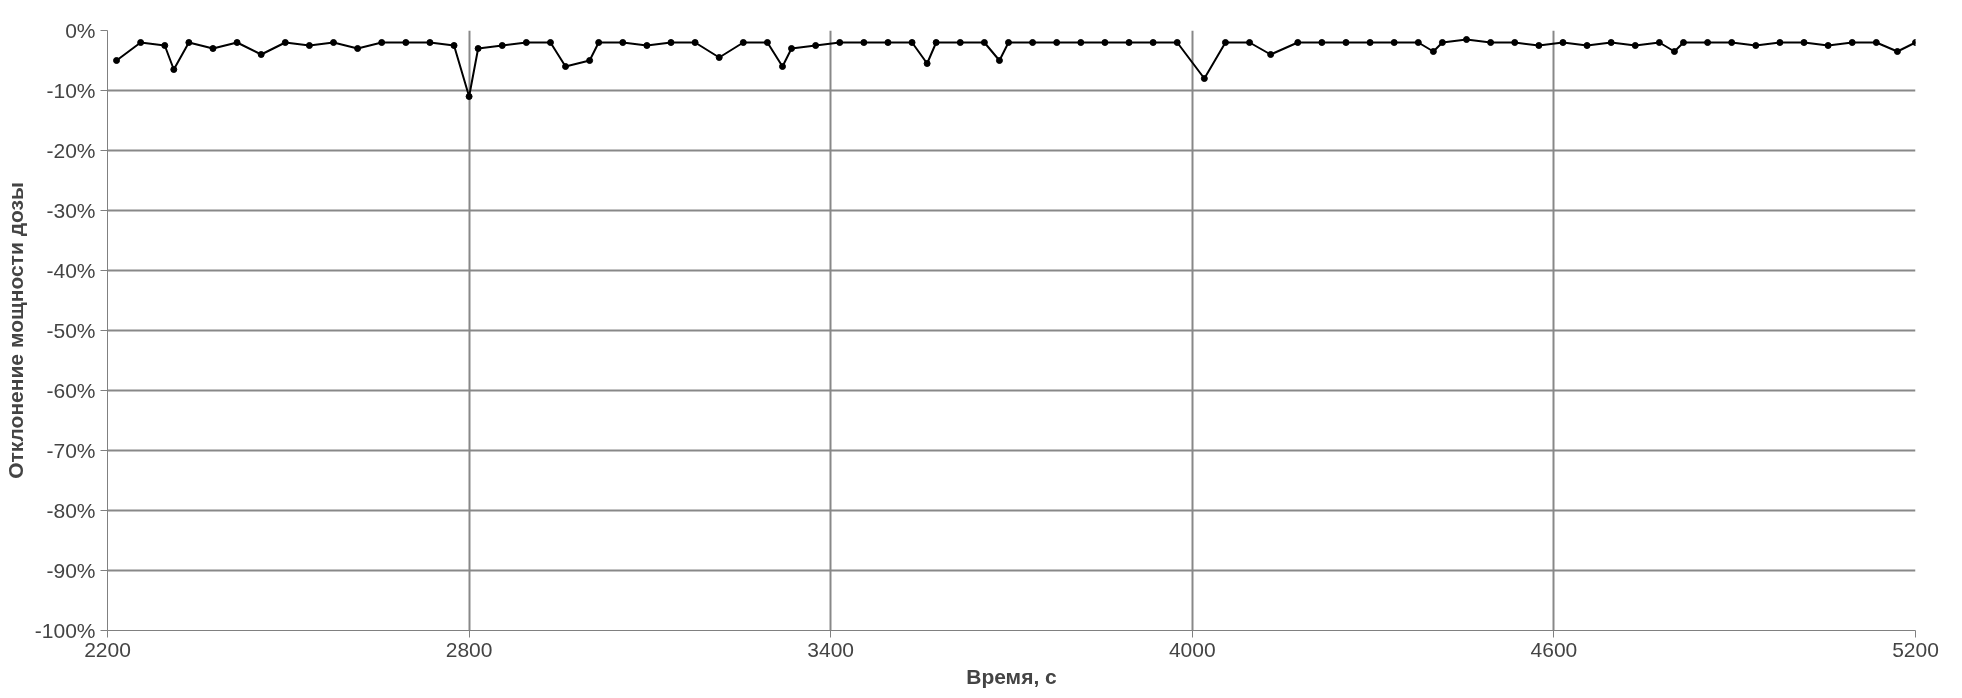 Image resolution: width=1962 pixels, height=698 pixels. What do you see at coordinates (71, 330) in the screenshot?
I see `y-tick-label: -50%` at bounding box center [71, 330].